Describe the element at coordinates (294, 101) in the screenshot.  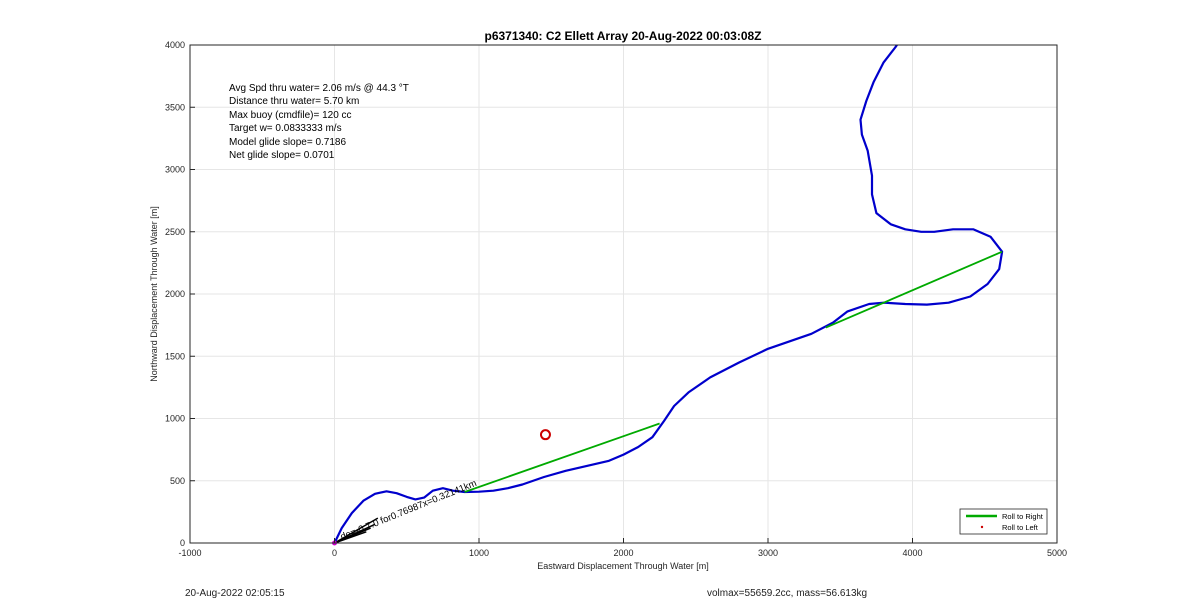
I see `stats-line-distance: Distance thru water= 5.70 km` at that location.